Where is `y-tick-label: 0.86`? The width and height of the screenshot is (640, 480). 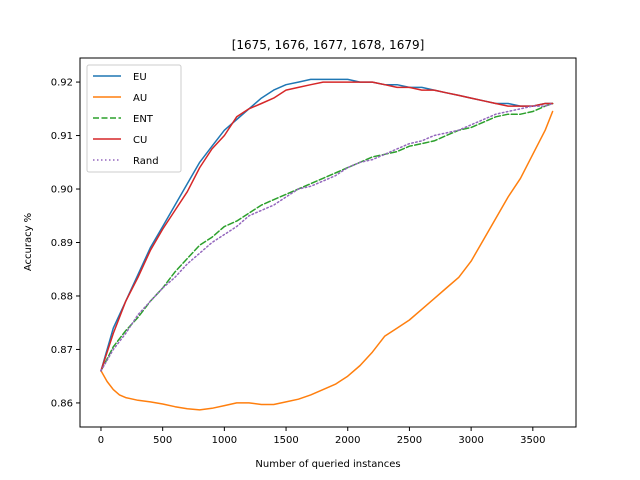
y-tick-label: 0.86 is located at coordinates (62, 403).